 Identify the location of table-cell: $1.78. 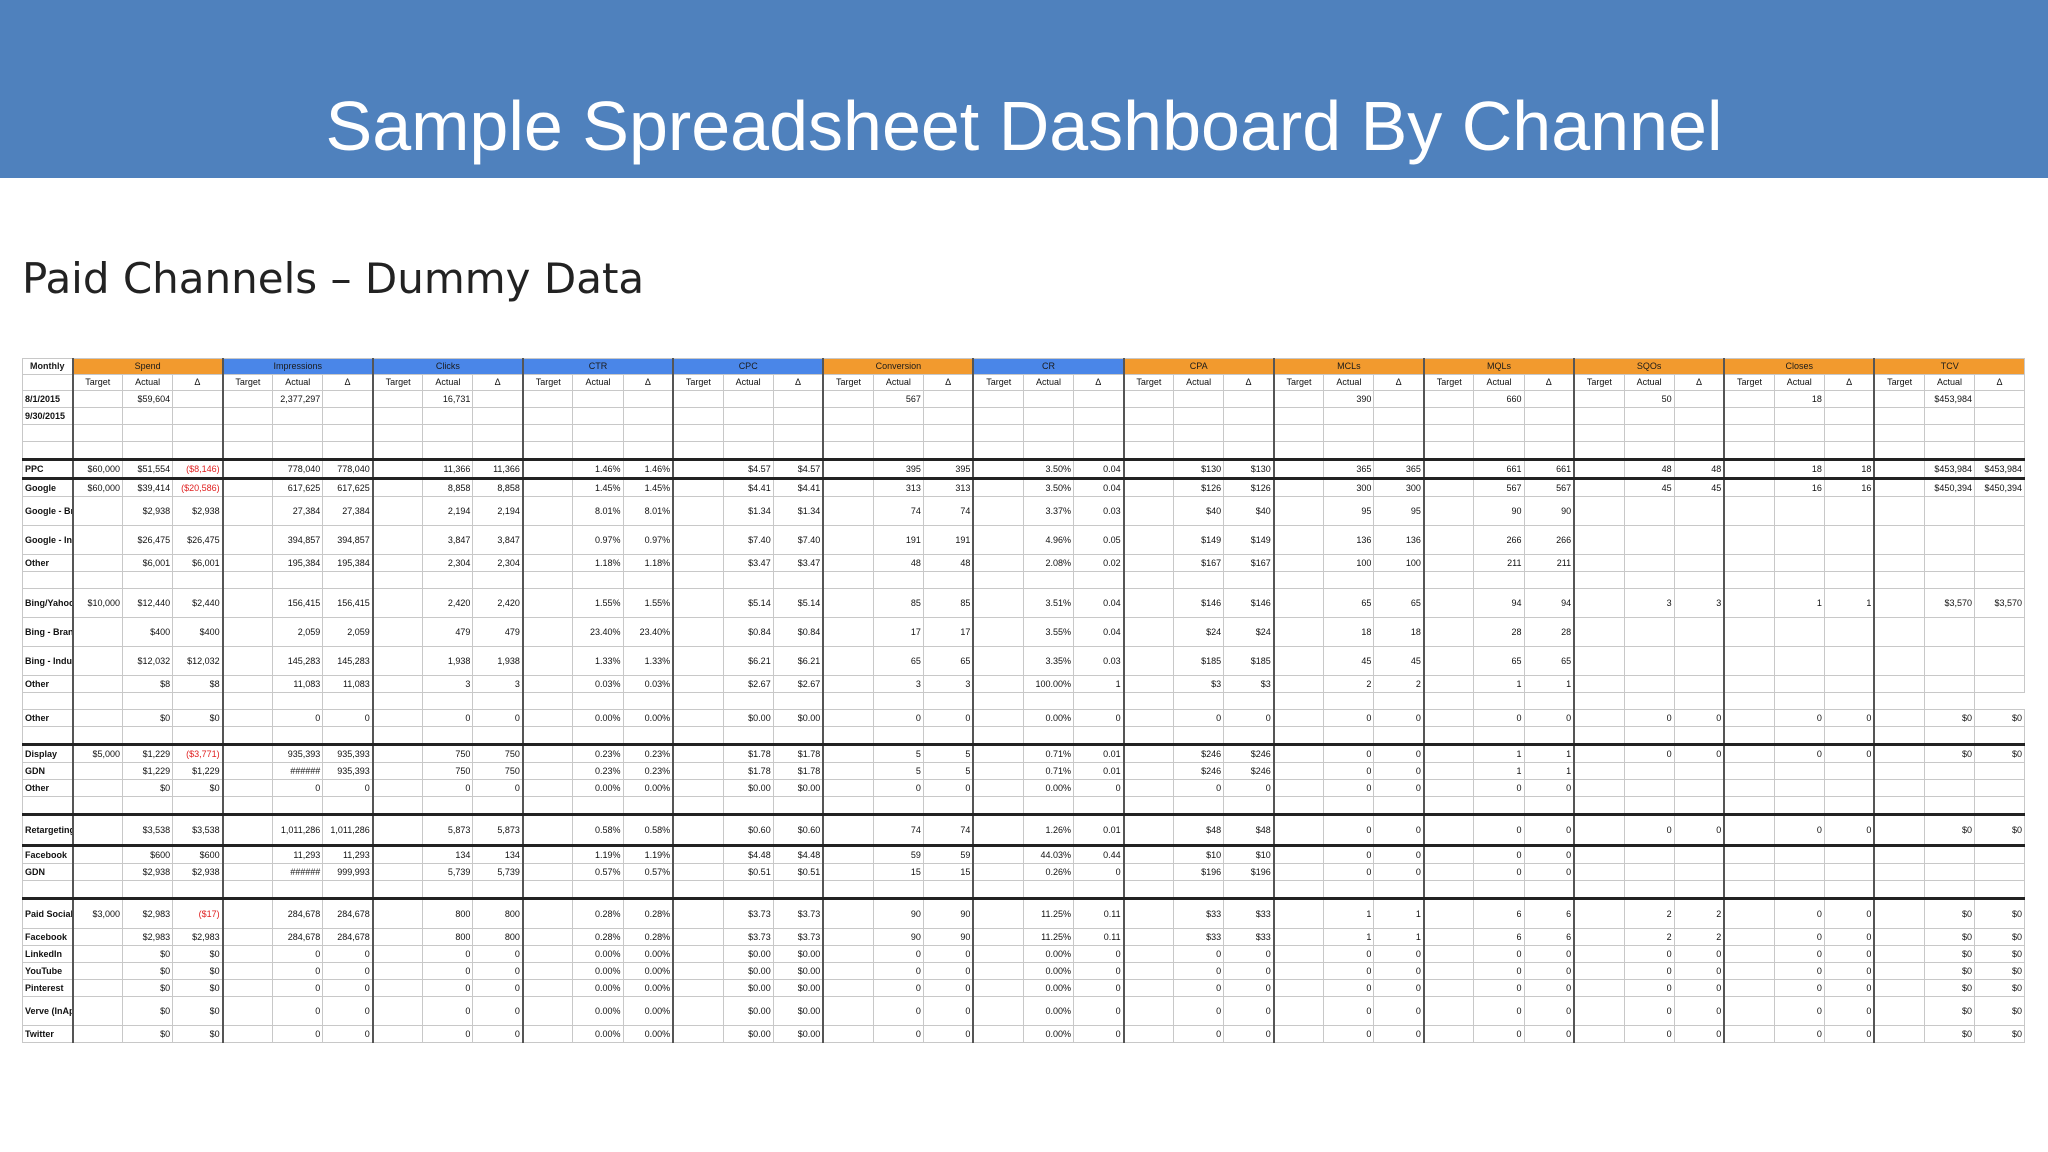
(798, 753).